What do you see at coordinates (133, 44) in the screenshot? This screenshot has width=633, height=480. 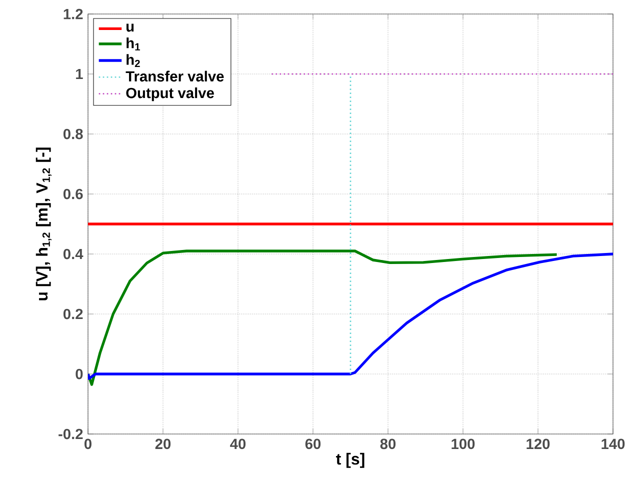 I see `legend-label: h$_{1}$` at bounding box center [133, 44].